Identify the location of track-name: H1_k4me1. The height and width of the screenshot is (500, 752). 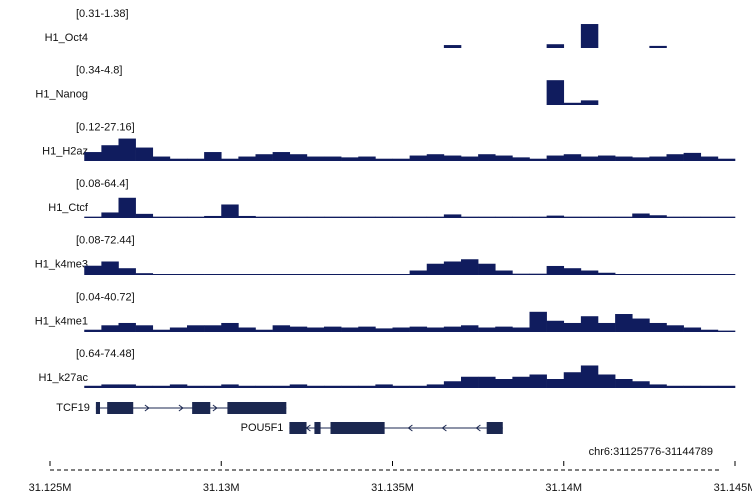
(61, 321).